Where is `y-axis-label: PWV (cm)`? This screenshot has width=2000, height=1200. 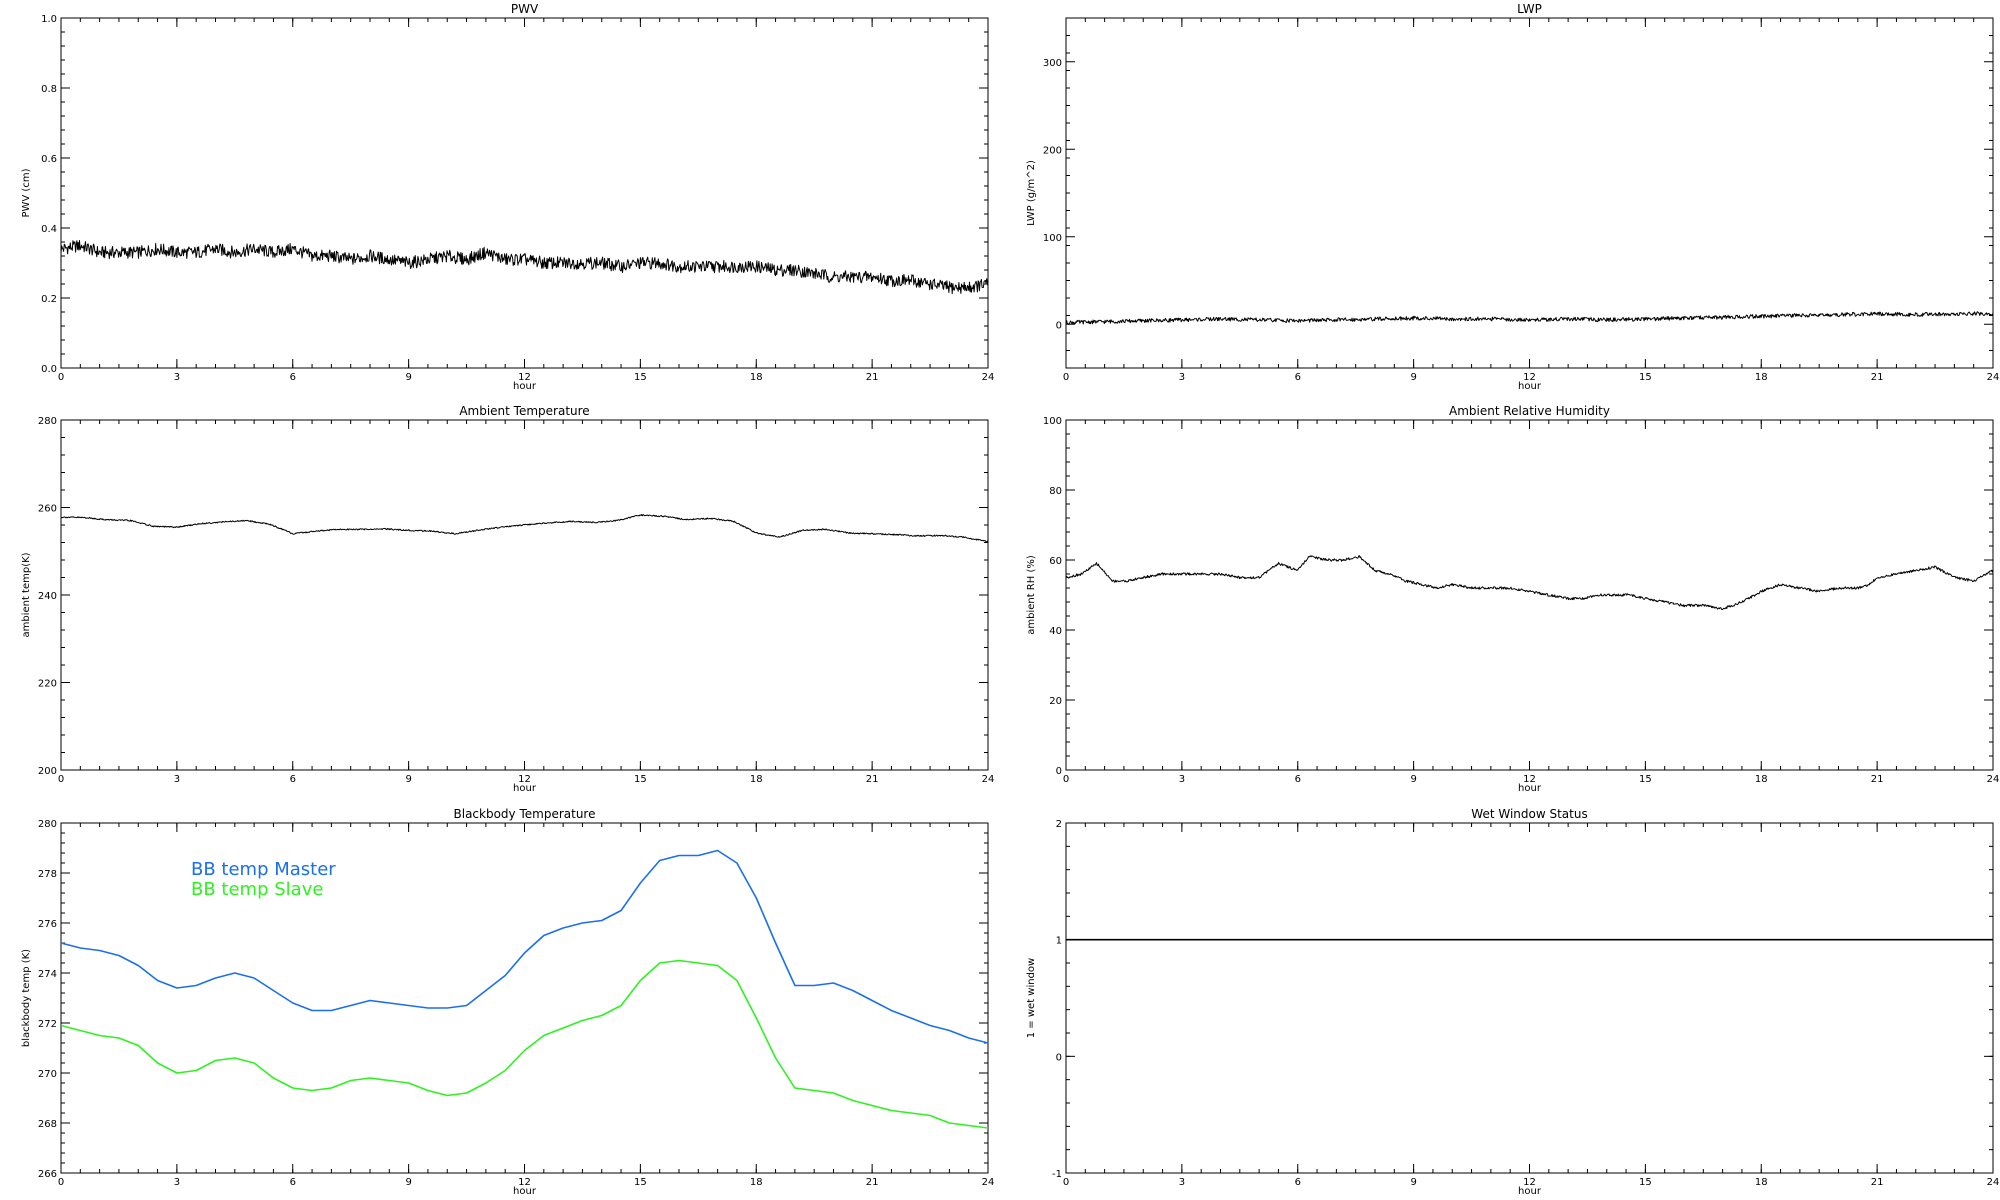 y-axis-label: PWV (cm) is located at coordinates (26, 192).